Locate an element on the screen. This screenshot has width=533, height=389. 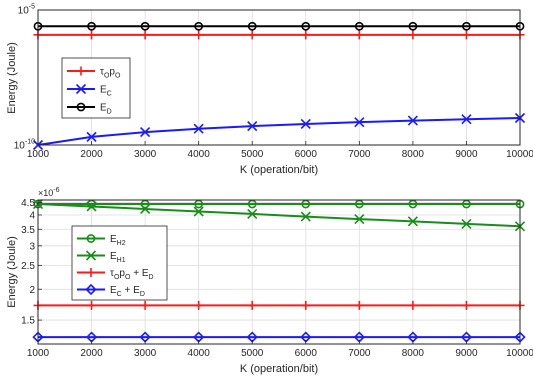
y-tick-base: 2 is located at coordinates (32, 290).